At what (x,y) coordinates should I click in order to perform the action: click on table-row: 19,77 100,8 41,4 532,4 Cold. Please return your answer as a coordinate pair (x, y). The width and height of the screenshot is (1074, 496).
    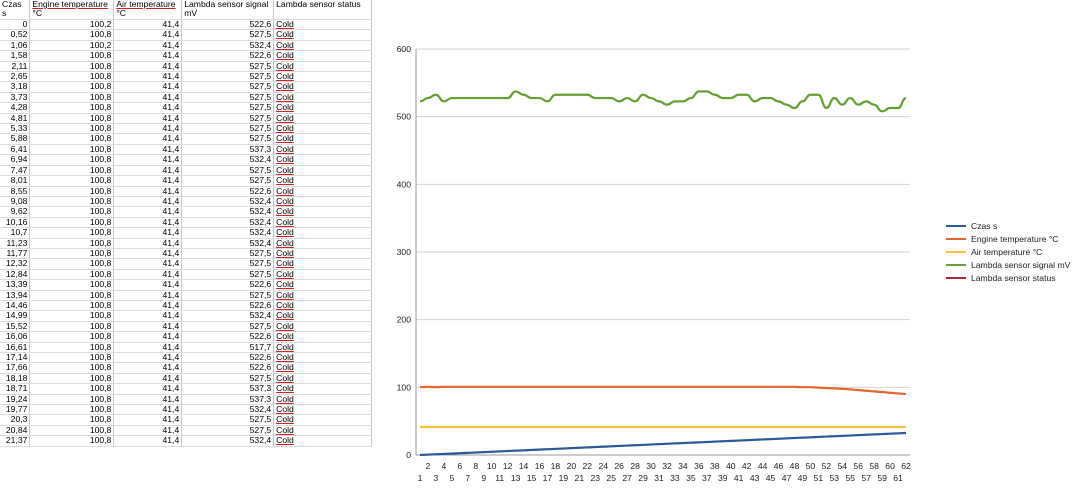
    Looking at the image, I should click on (186, 410).